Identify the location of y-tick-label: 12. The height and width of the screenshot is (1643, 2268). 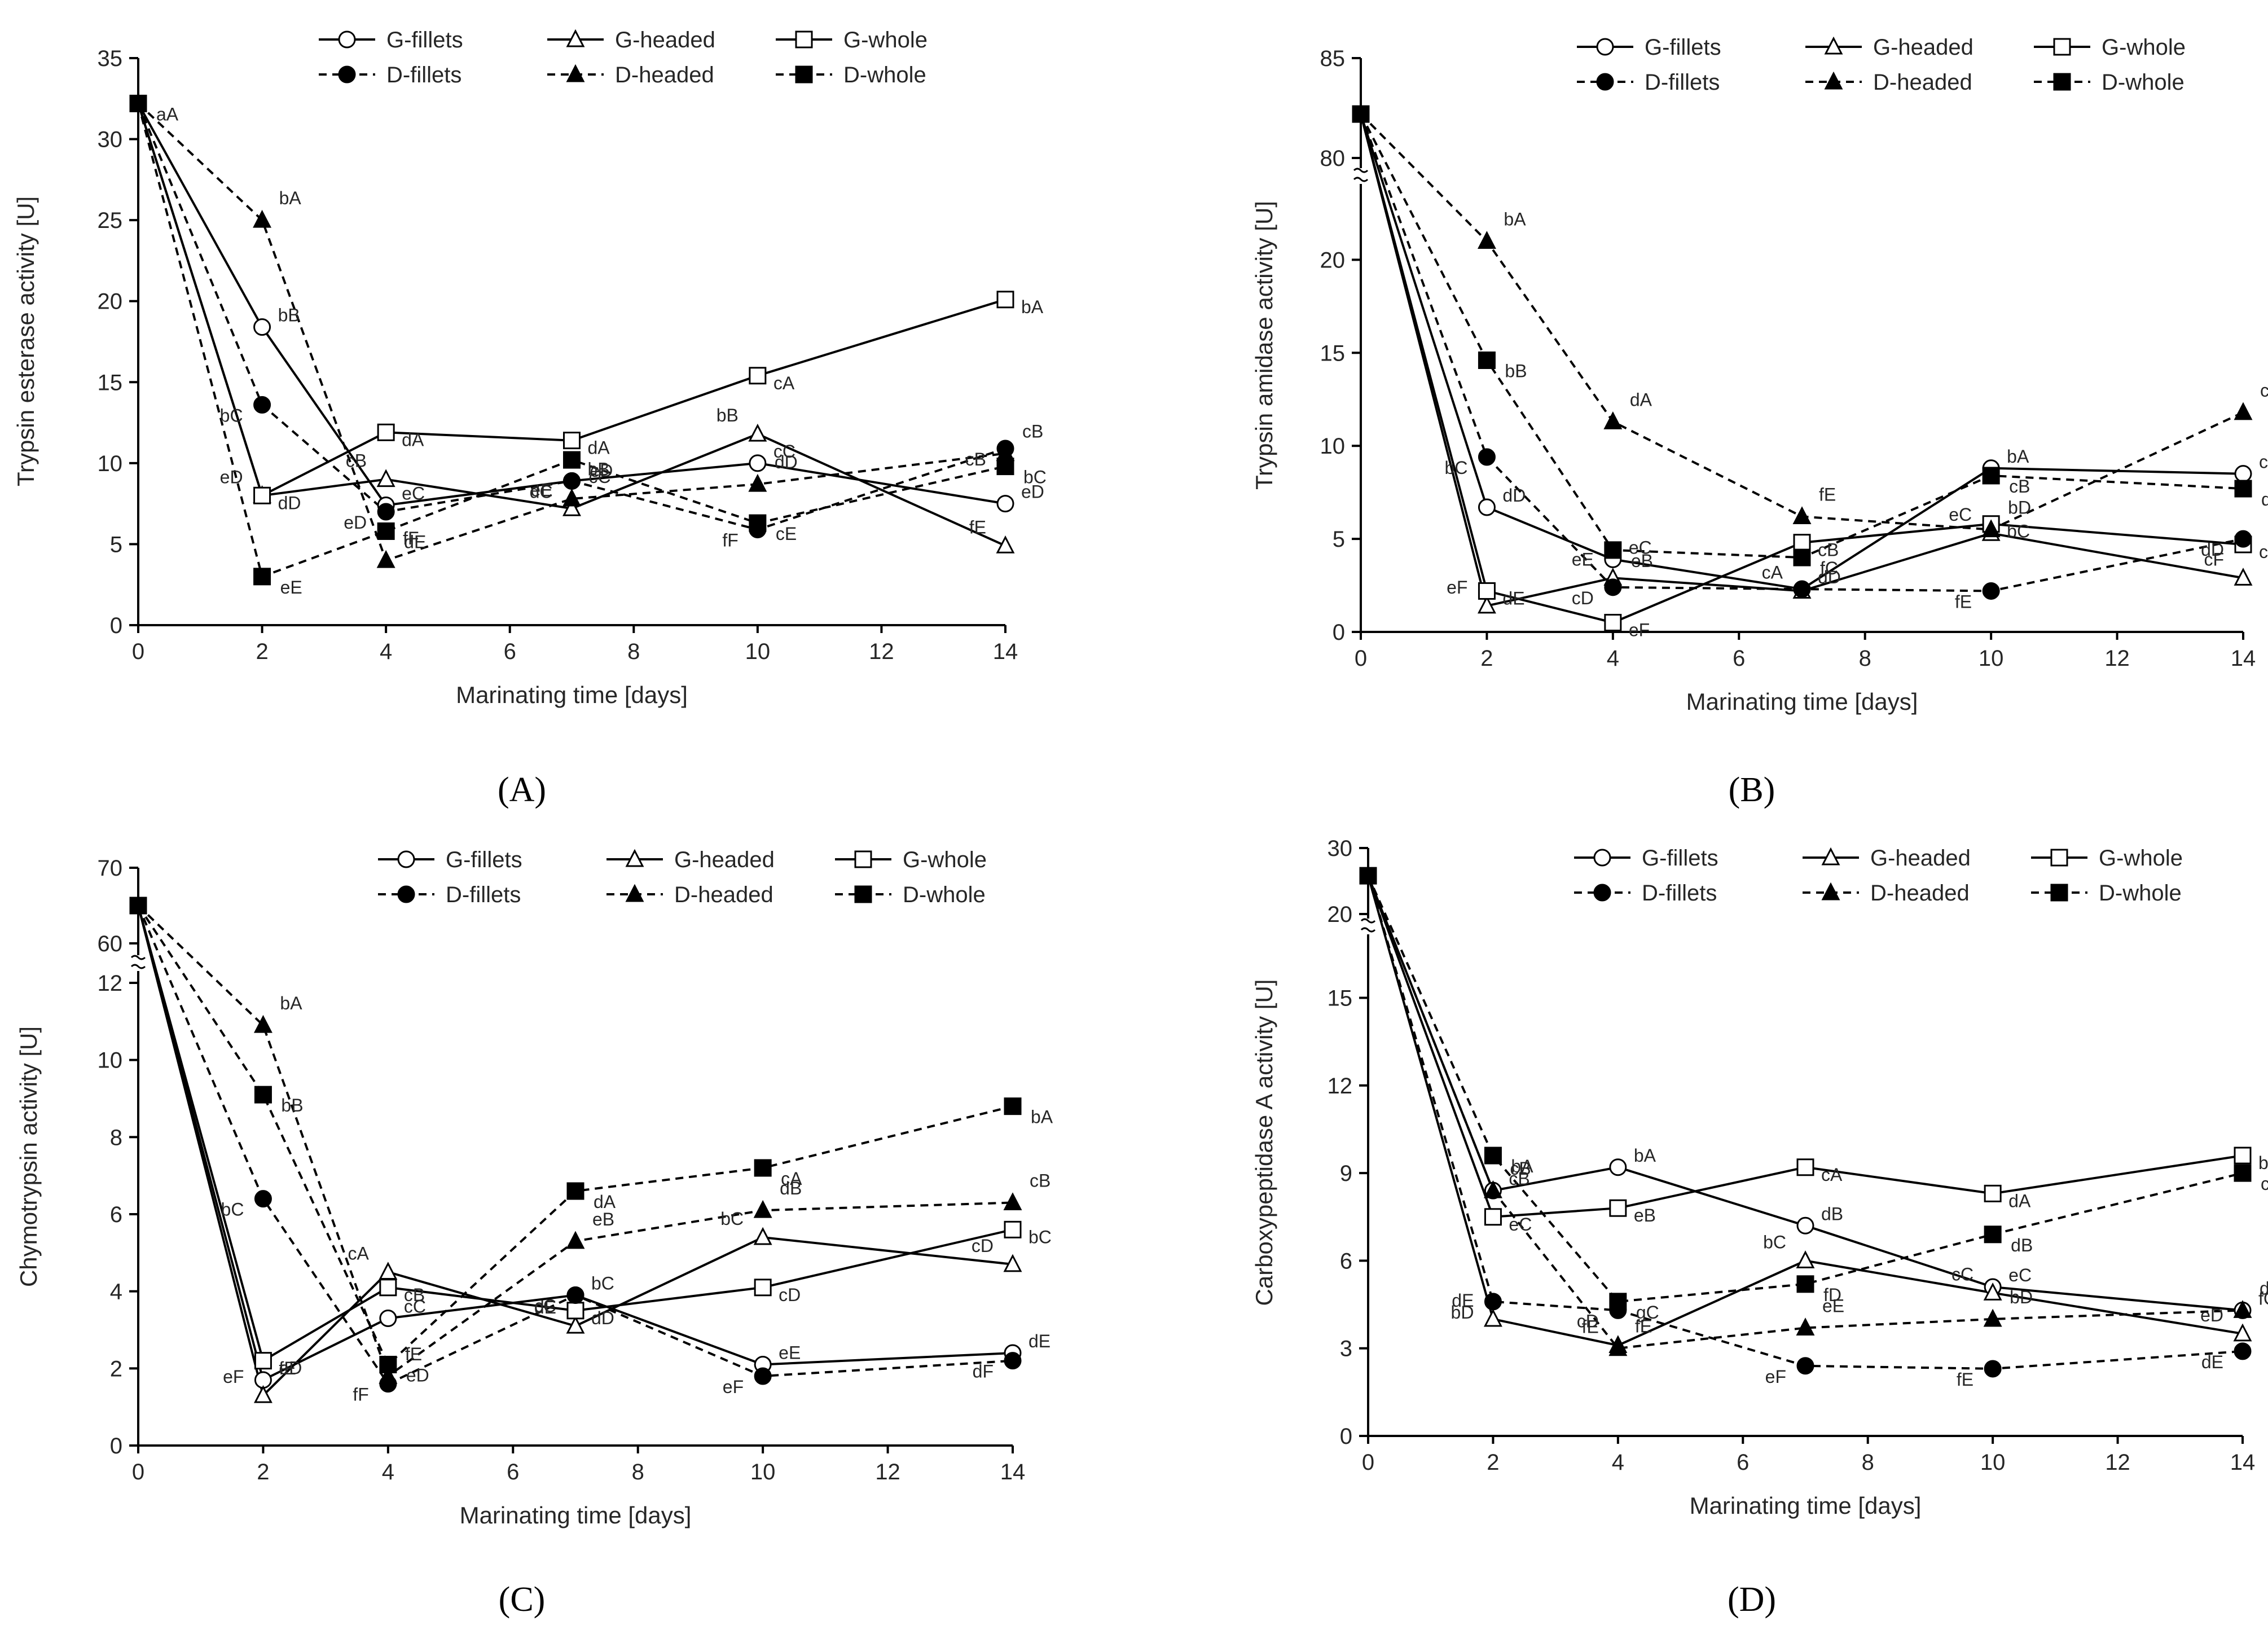
(110, 983).